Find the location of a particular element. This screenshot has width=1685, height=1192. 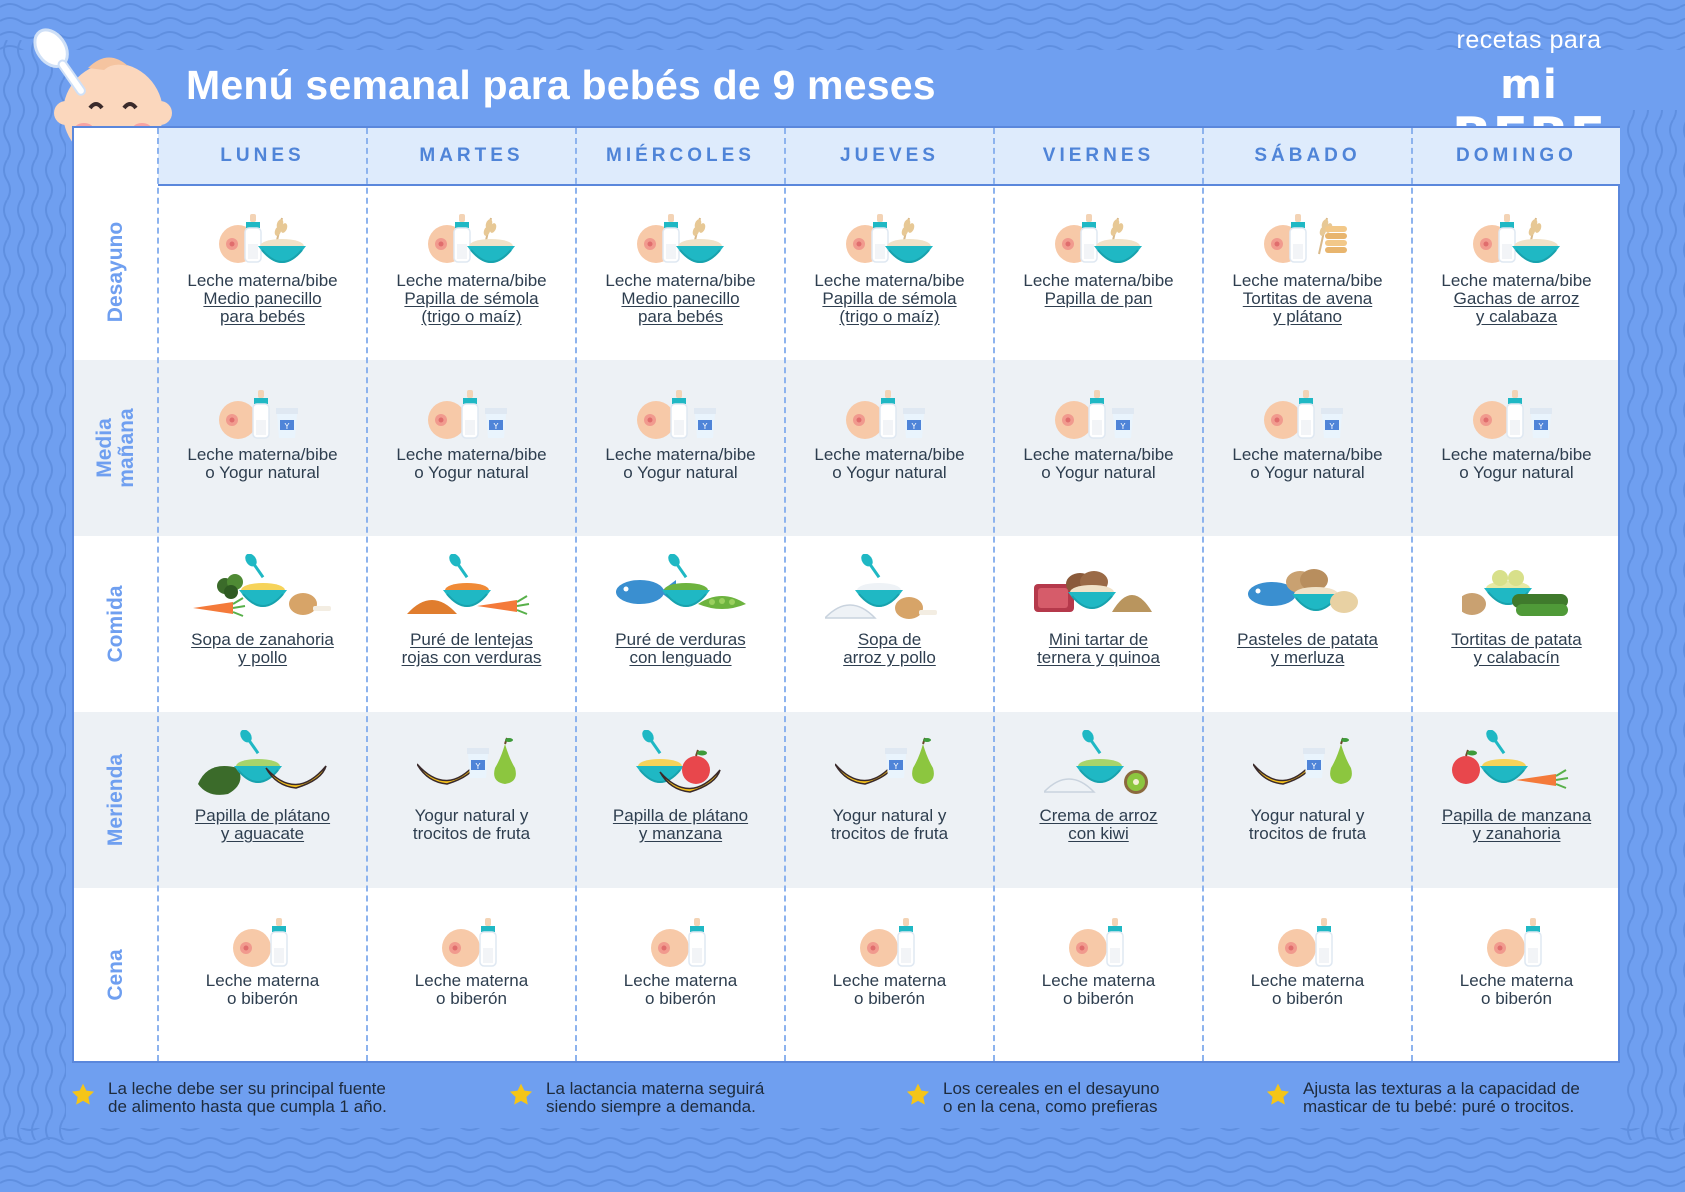

day-header-3: JUEVES is located at coordinates (889, 155).